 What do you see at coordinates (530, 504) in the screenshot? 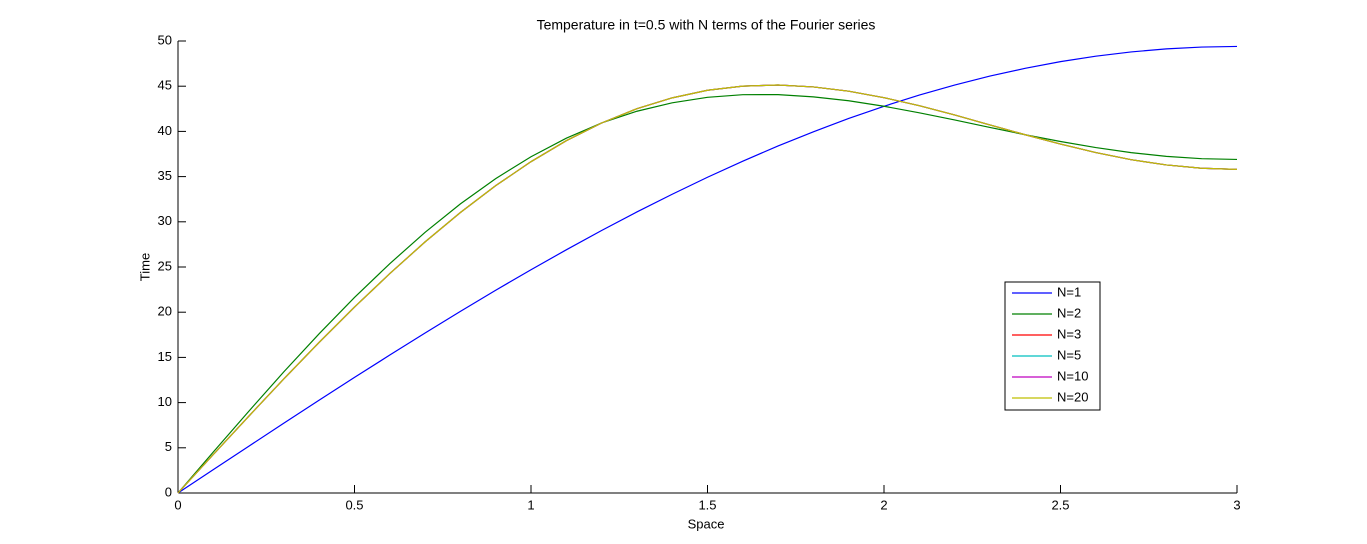
I see `x-tick-label: 1` at bounding box center [530, 504].